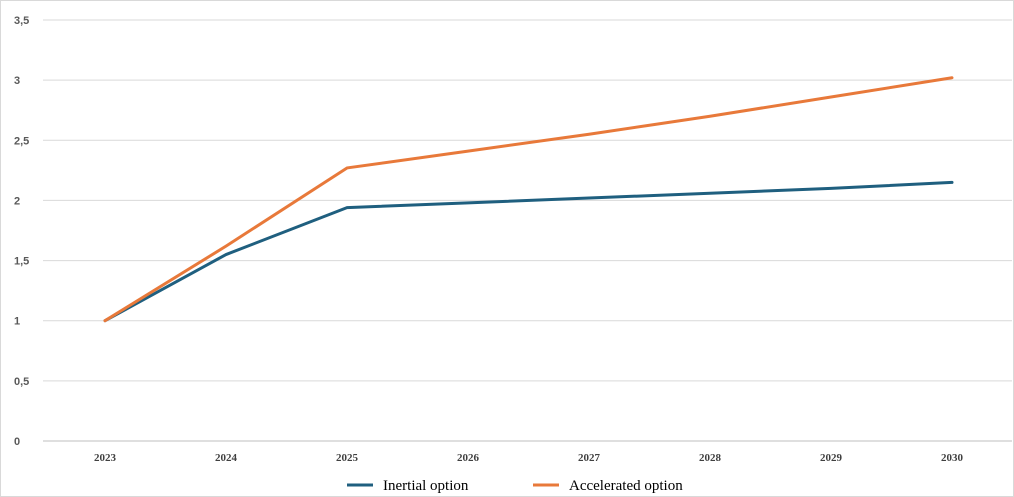  What do you see at coordinates (529, 458) in the screenshot?
I see `x-axis-ticks: 2023 2024 2025 2026 2027 2028 2029 2030` at bounding box center [529, 458].